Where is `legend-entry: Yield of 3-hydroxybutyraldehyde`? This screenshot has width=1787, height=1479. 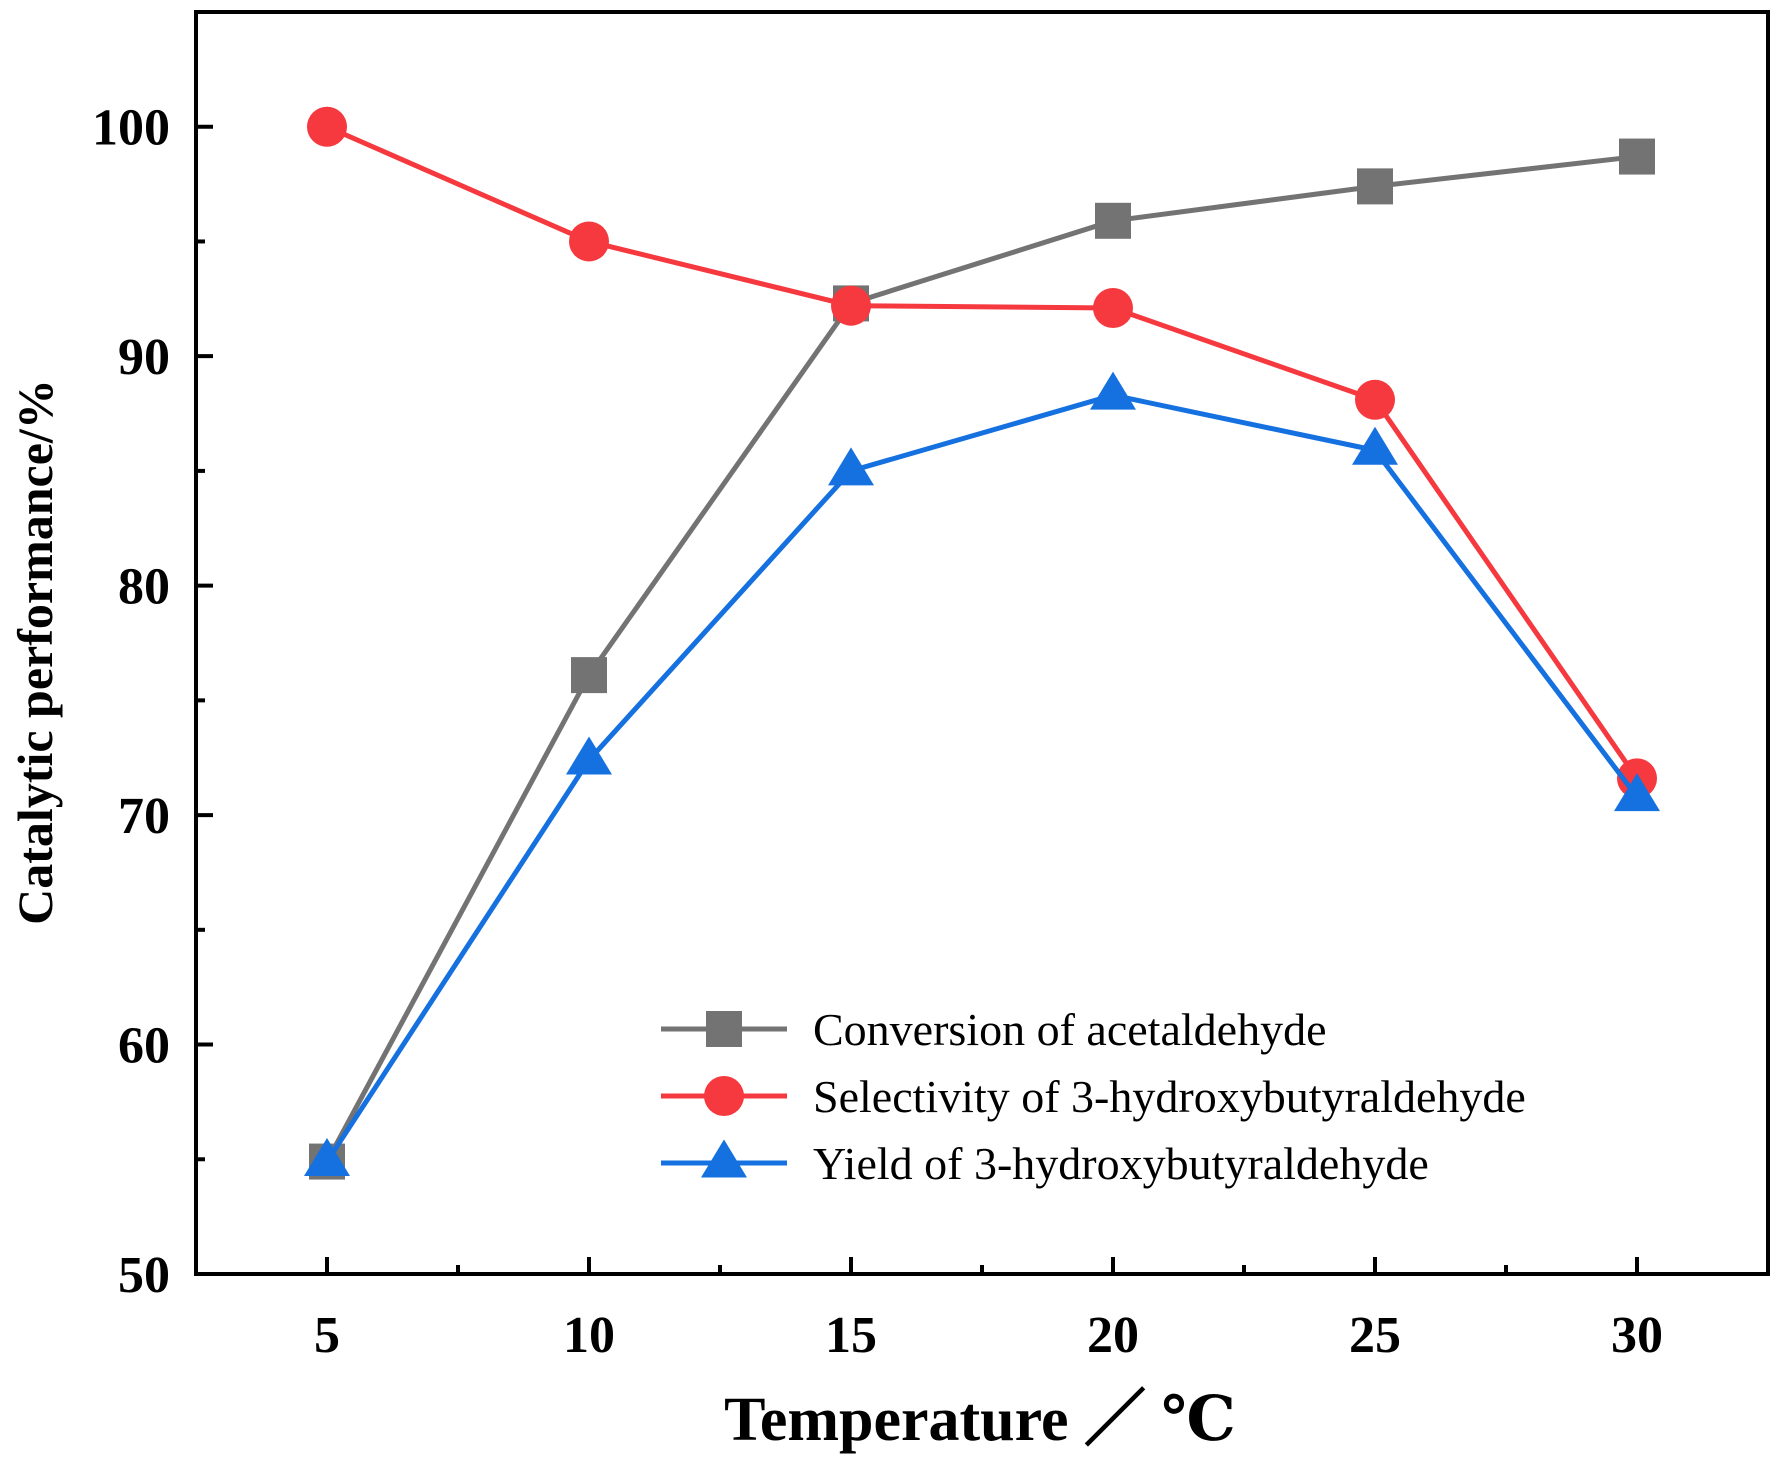 legend-entry: Yield of 3-hydroxybutyraldehyde is located at coordinates (1045, 1163).